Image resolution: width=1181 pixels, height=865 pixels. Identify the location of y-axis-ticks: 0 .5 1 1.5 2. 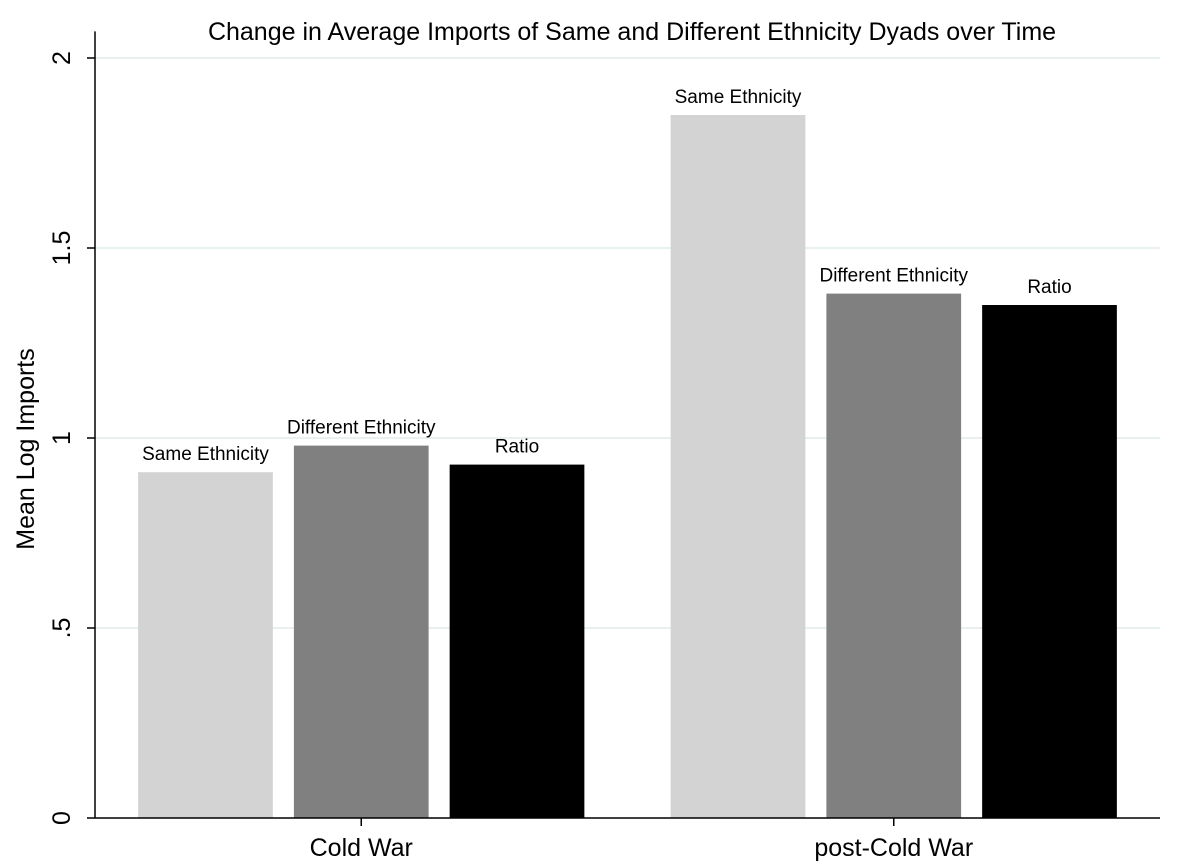
(71, 438).